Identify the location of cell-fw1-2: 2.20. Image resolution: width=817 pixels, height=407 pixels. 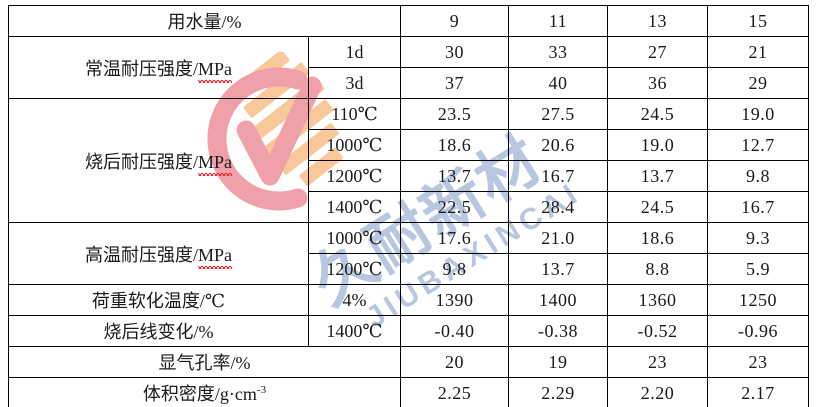
(657, 392).